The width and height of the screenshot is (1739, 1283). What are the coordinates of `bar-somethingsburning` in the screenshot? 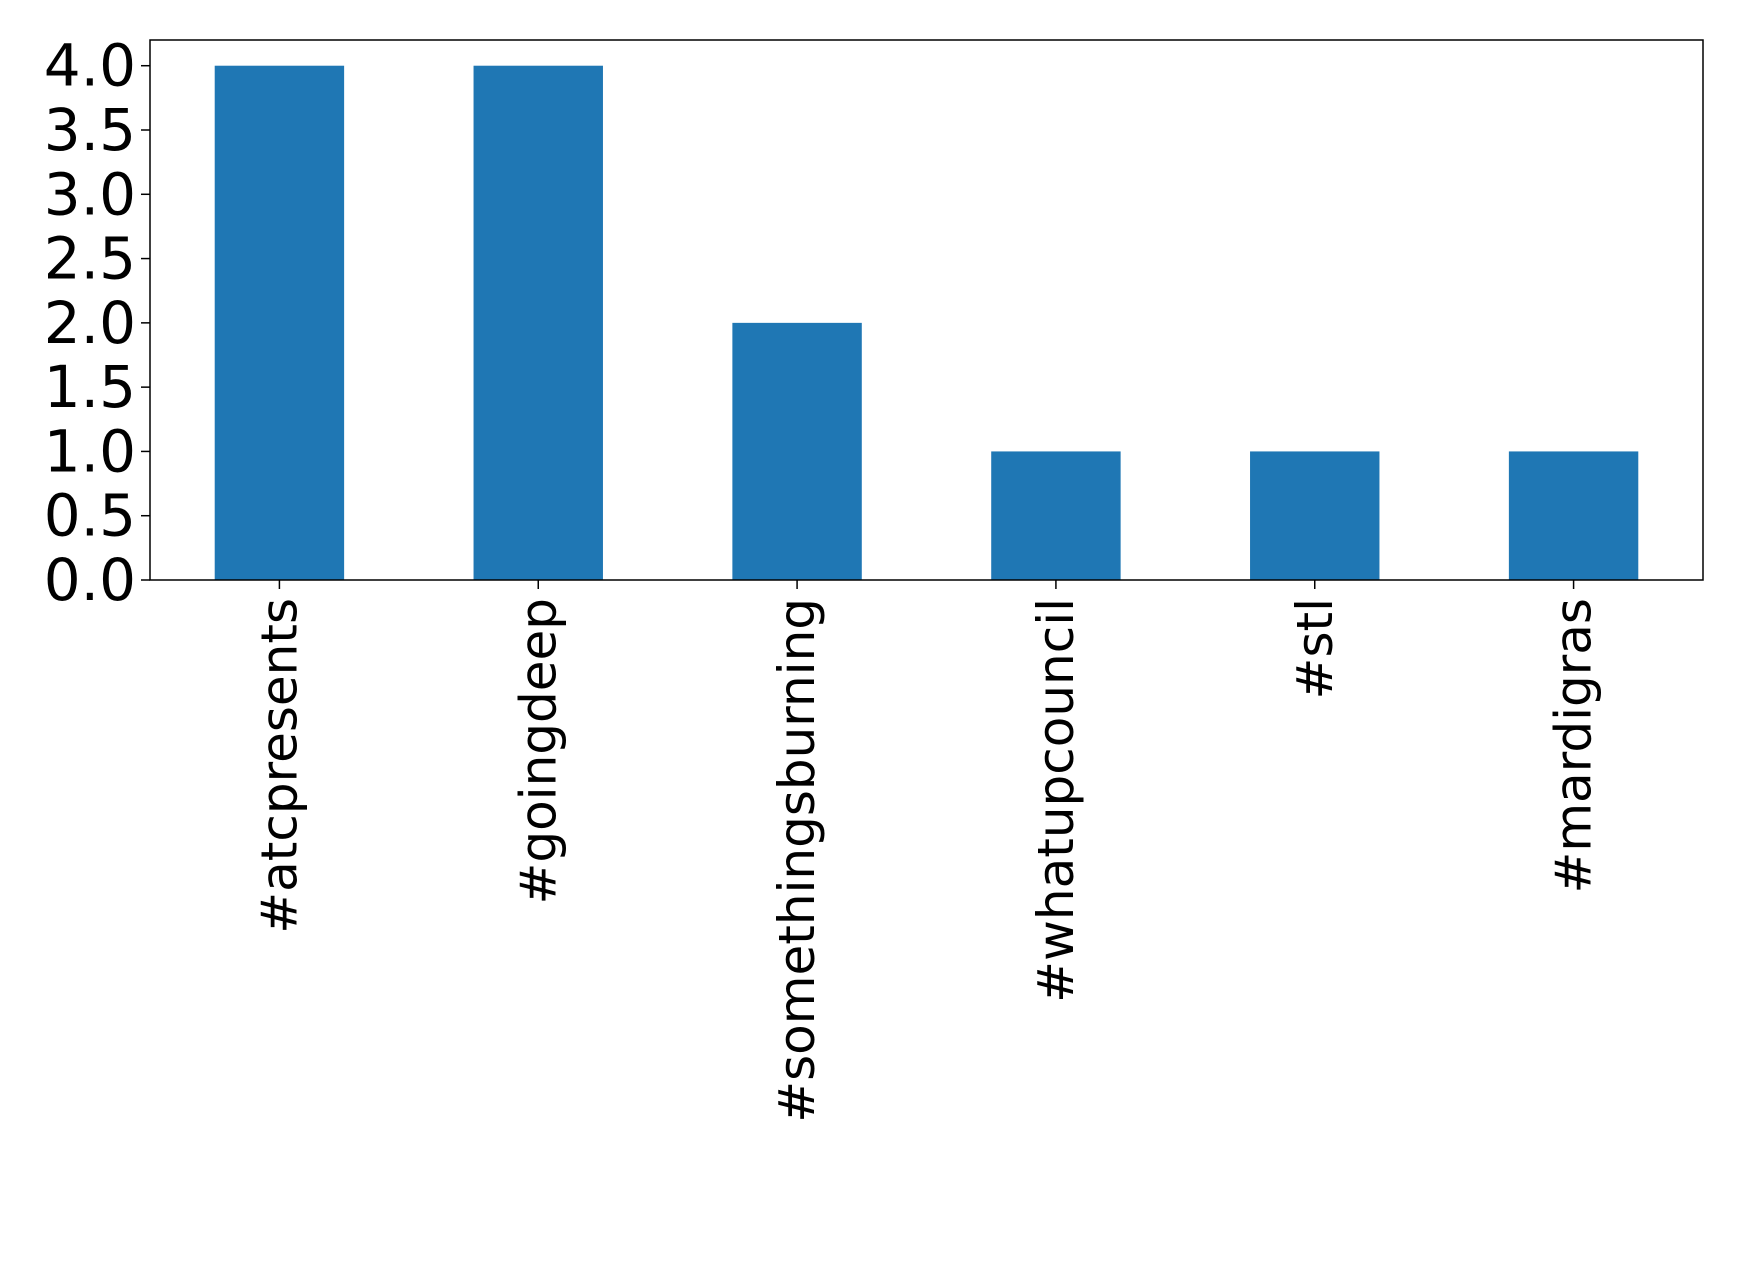 It's located at (797, 451).